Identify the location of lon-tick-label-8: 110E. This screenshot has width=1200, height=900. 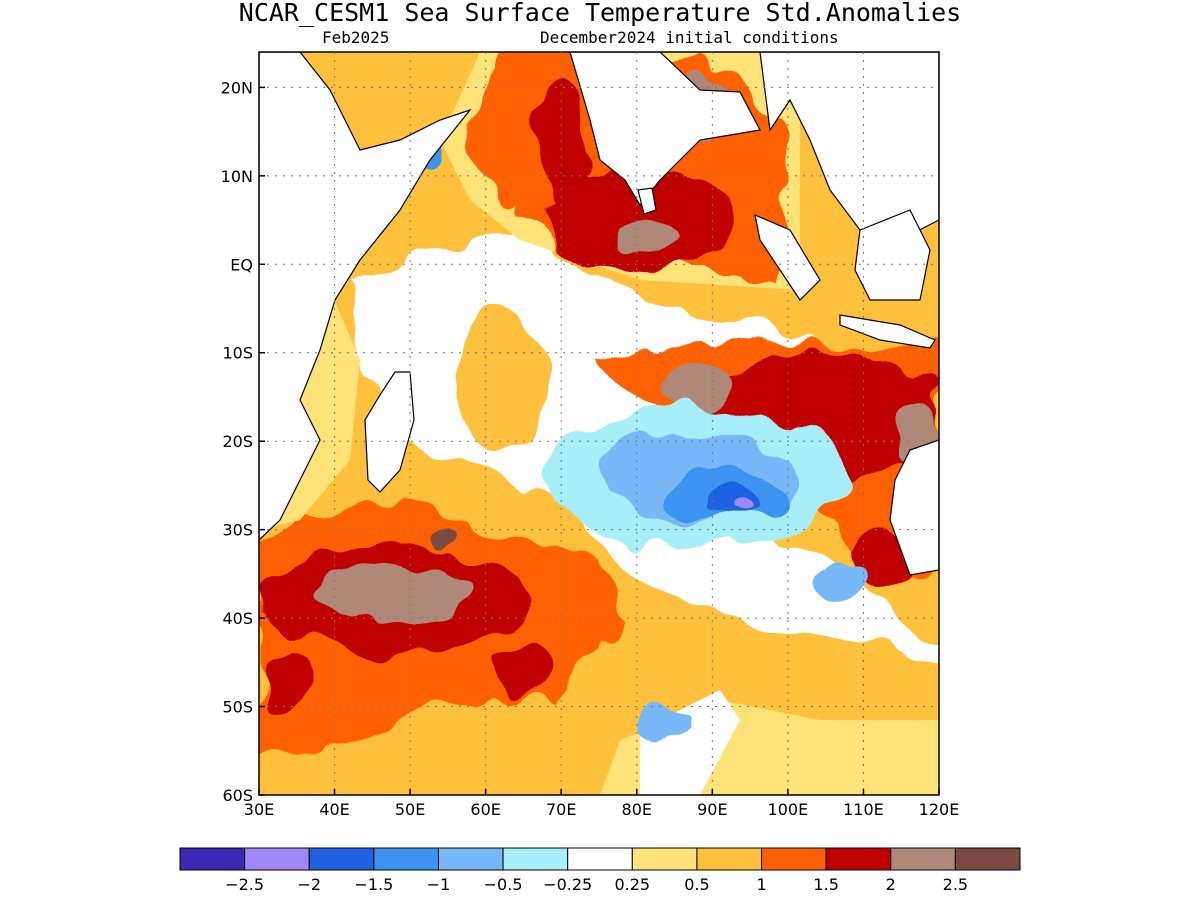
(863, 809).